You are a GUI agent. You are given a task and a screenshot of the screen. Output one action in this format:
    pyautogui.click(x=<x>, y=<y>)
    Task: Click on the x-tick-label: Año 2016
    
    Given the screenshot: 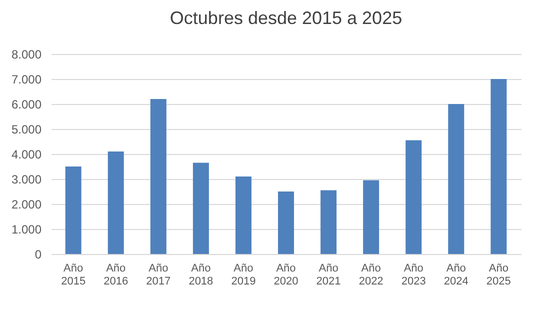 What is the action you would take?
    pyautogui.click(x=116, y=275)
    